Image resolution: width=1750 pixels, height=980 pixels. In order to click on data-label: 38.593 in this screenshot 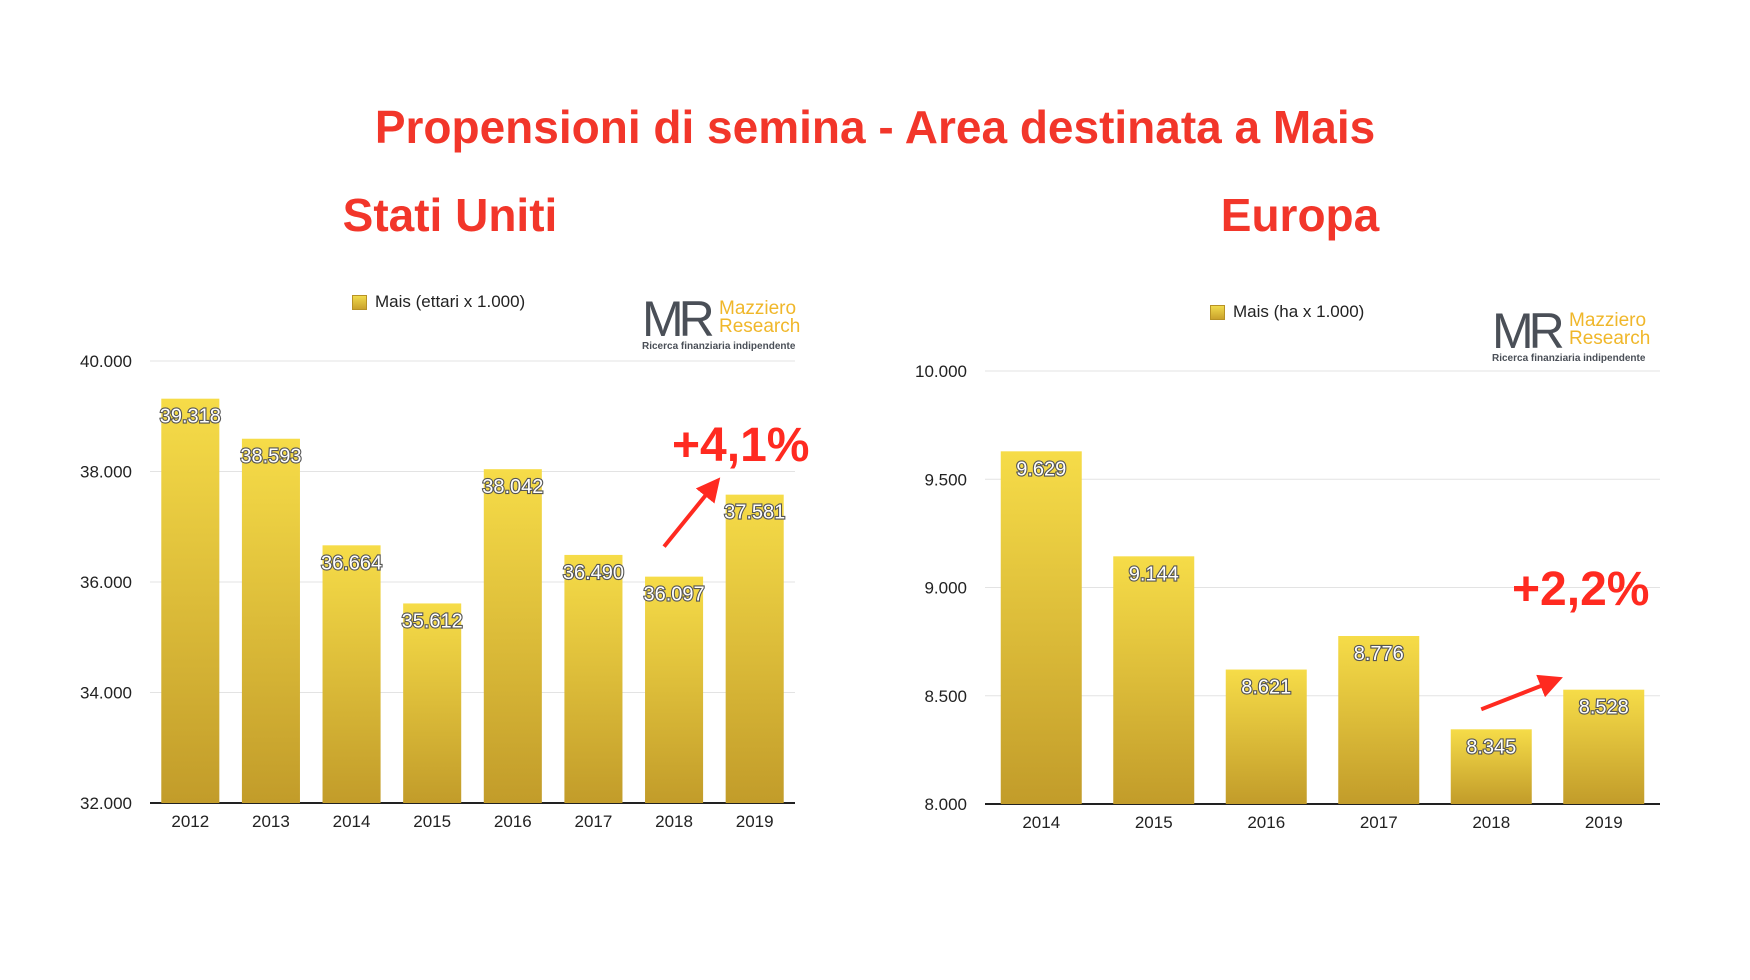, I will do `click(270, 457)`.